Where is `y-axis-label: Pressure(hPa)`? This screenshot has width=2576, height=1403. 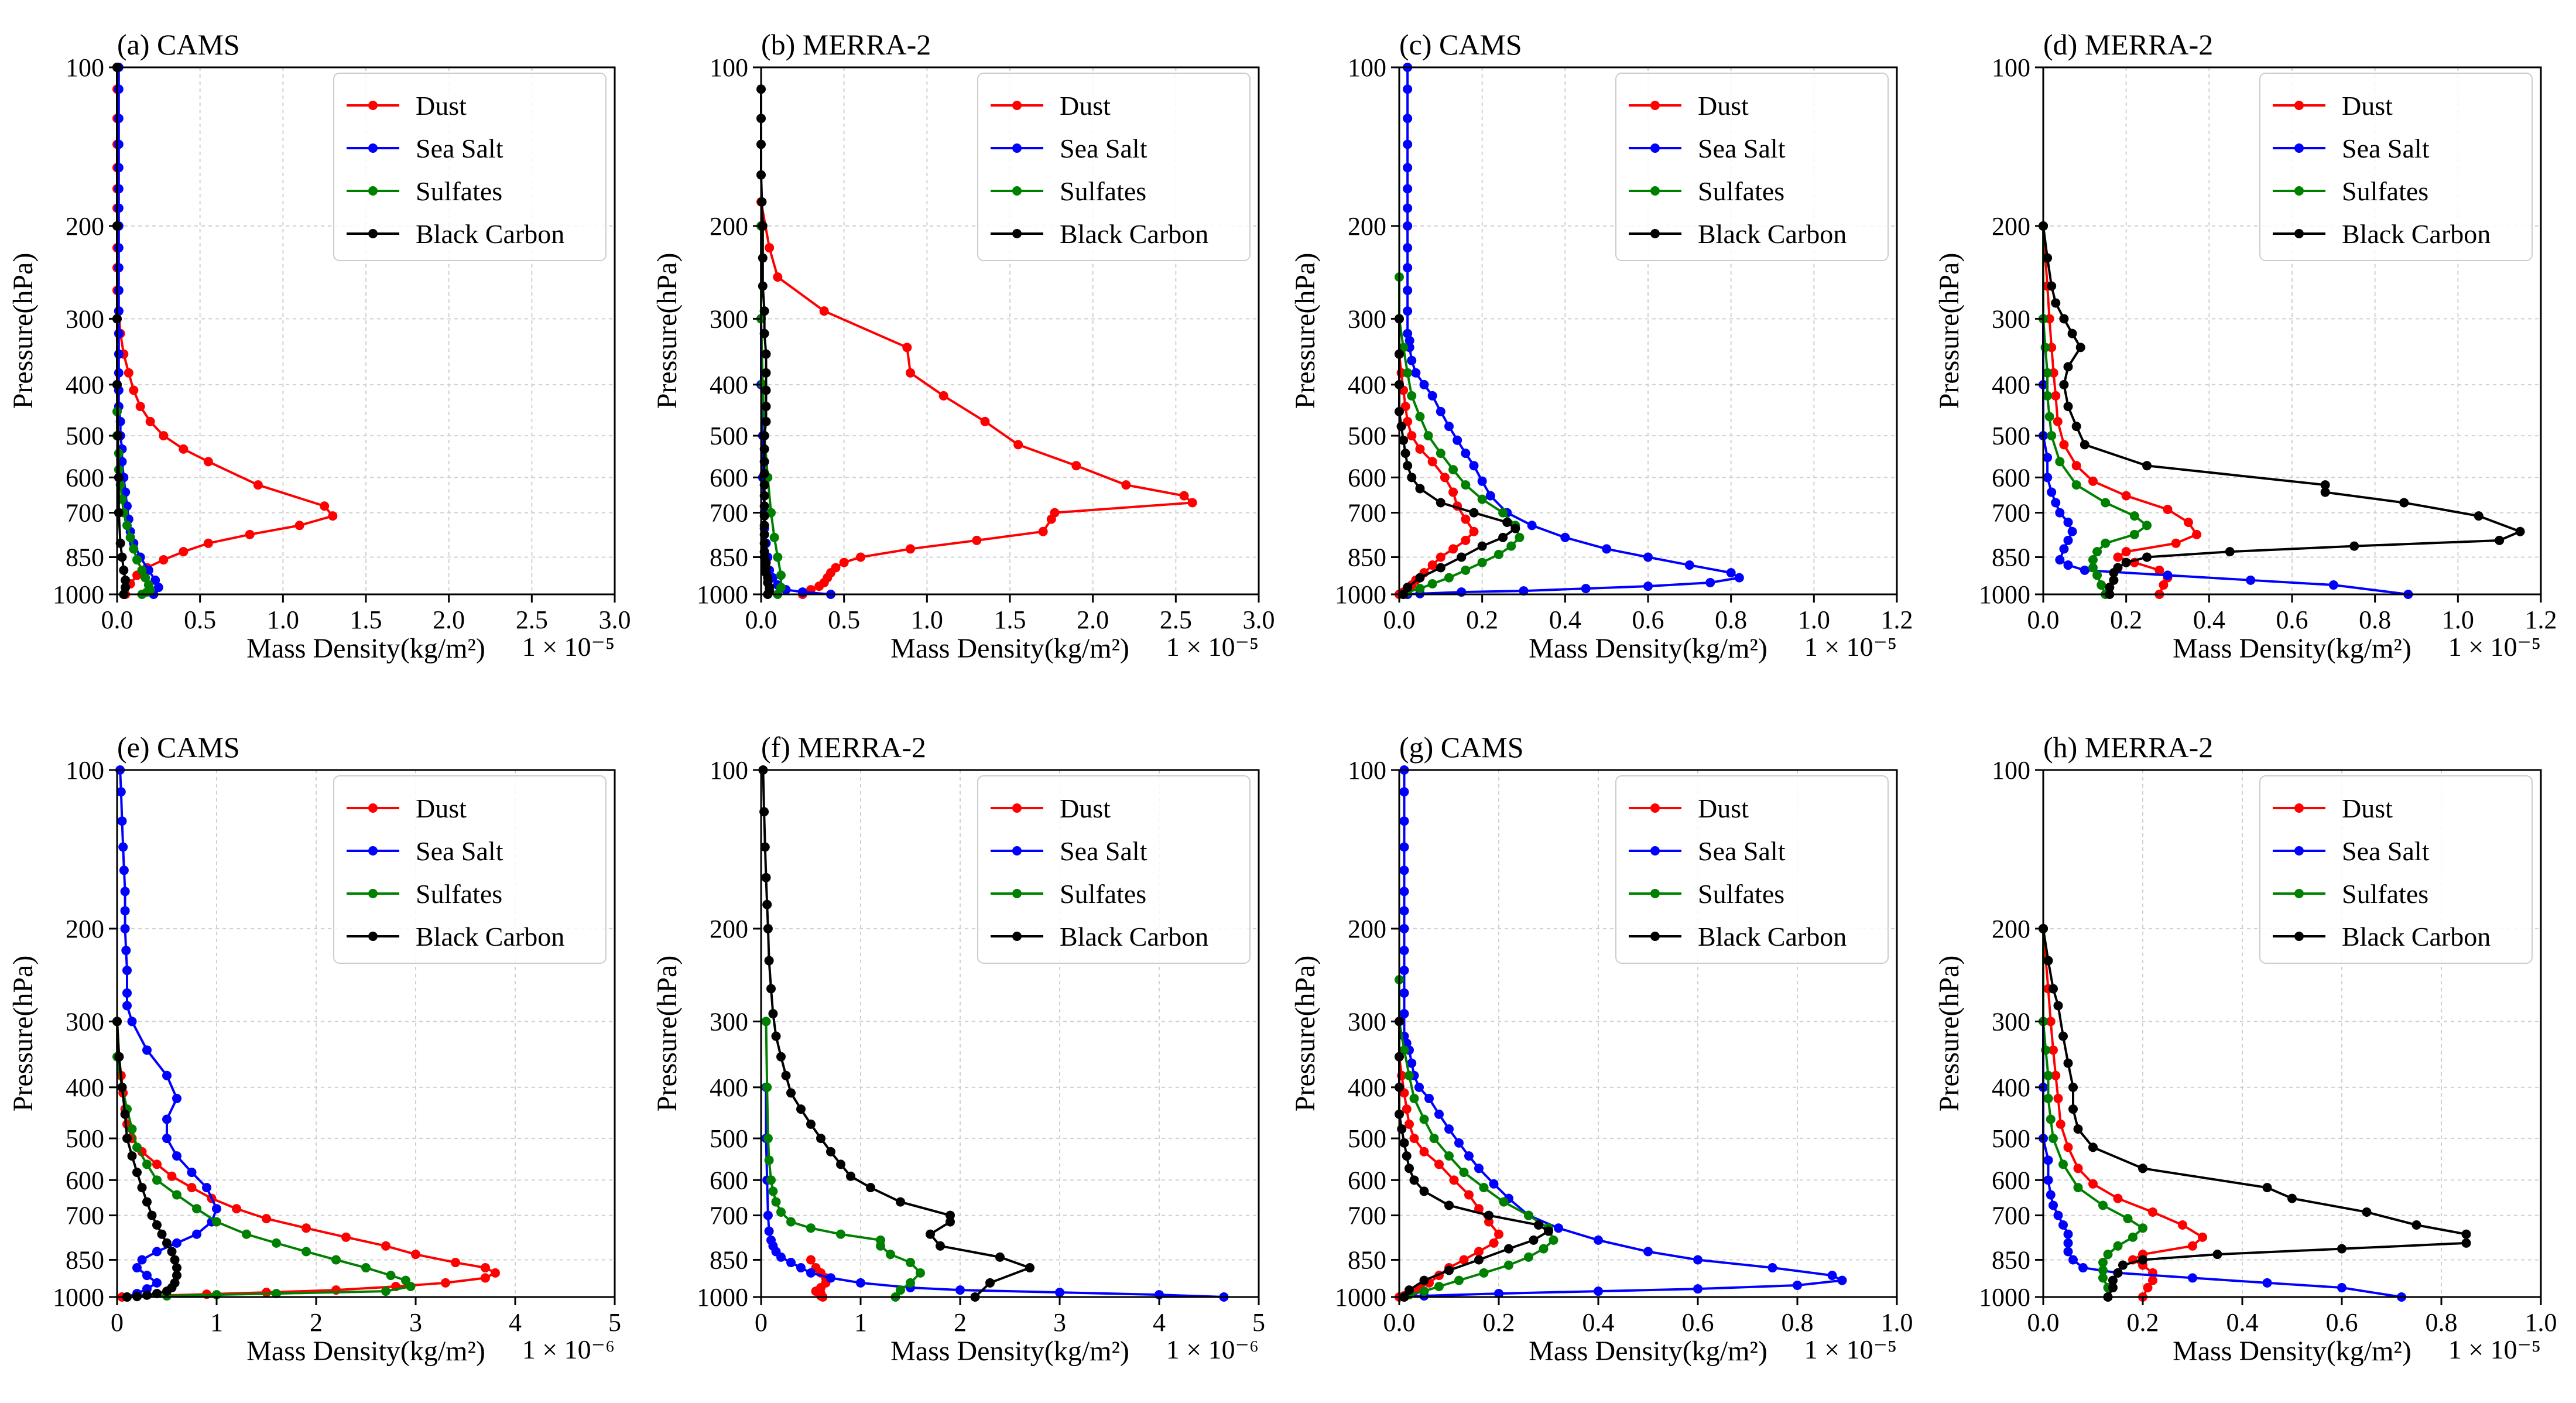
y-axis-label: Pressure(hPa) is located at coordinates (1305, 1034).